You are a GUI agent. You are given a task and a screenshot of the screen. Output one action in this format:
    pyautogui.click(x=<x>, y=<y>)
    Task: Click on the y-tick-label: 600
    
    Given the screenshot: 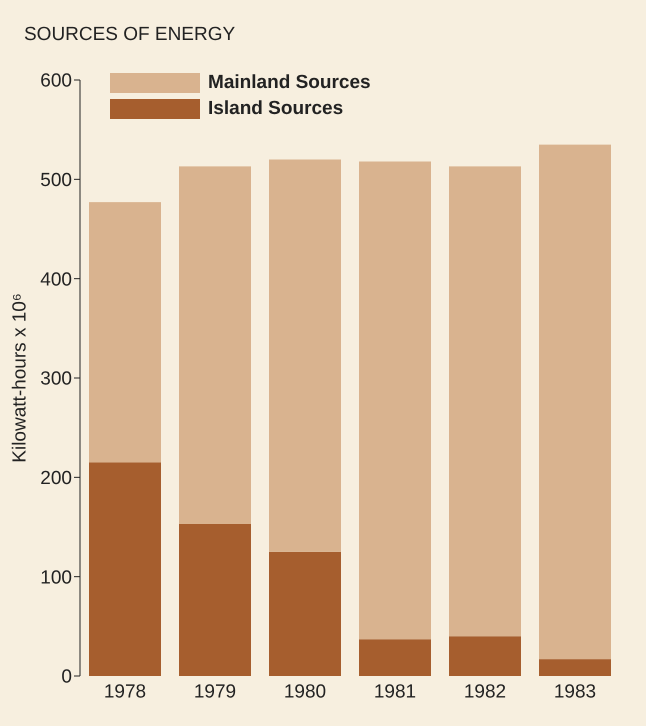 What is the action you would take?
    pyautogui.click(x=56, y=81)
    